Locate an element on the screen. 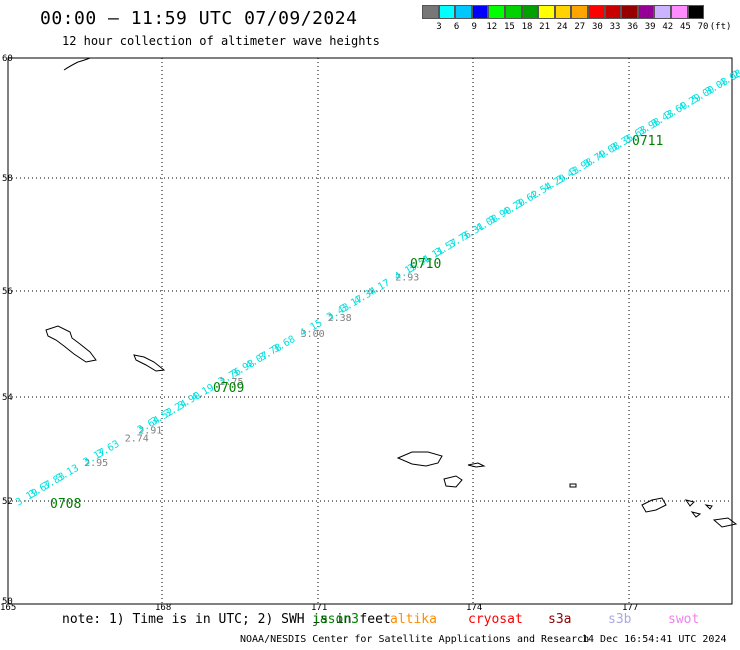 The height and width of the screenshot is (650, 740). wave-height-value: 2.91 is located at coordinates (150, 431).